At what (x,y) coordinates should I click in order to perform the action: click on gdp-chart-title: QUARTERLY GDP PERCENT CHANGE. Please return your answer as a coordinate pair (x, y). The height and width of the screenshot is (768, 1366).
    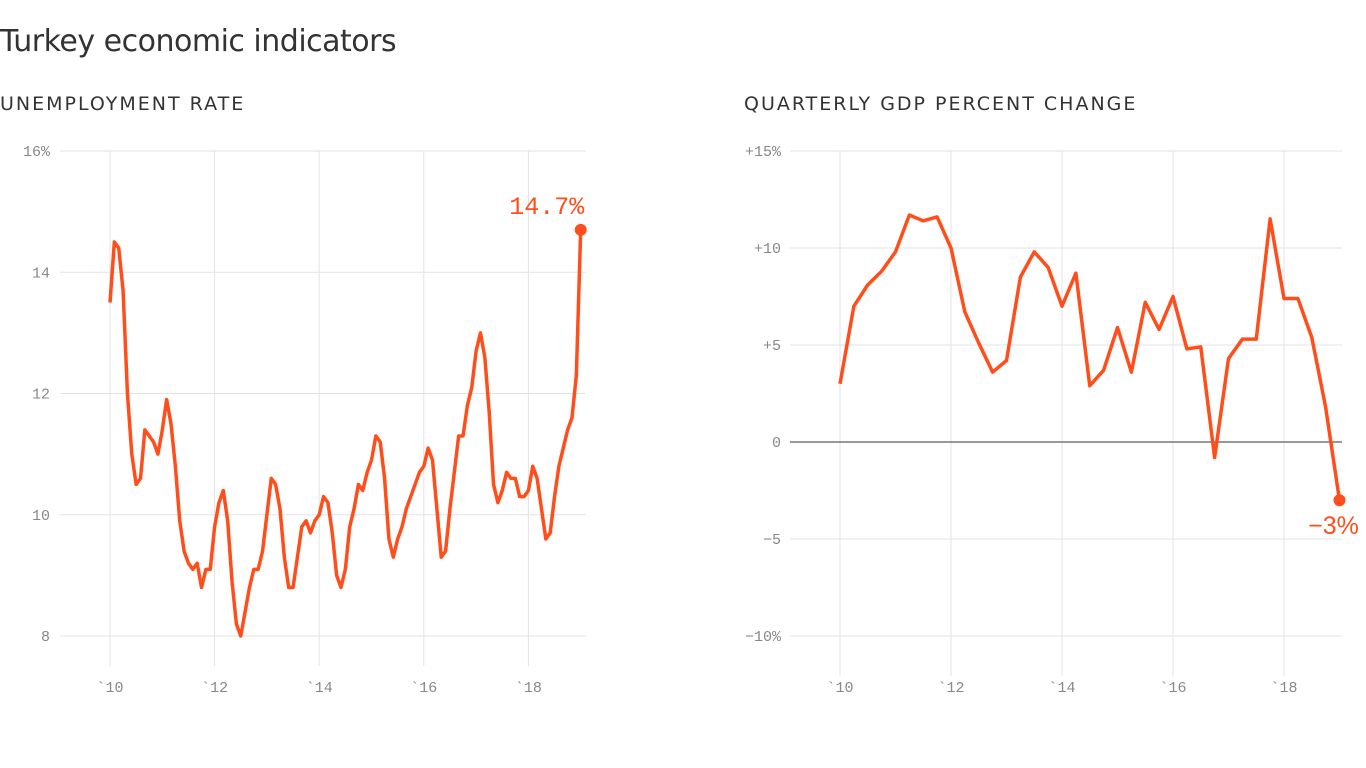
    Looking at the image, I should click on (941, 104).